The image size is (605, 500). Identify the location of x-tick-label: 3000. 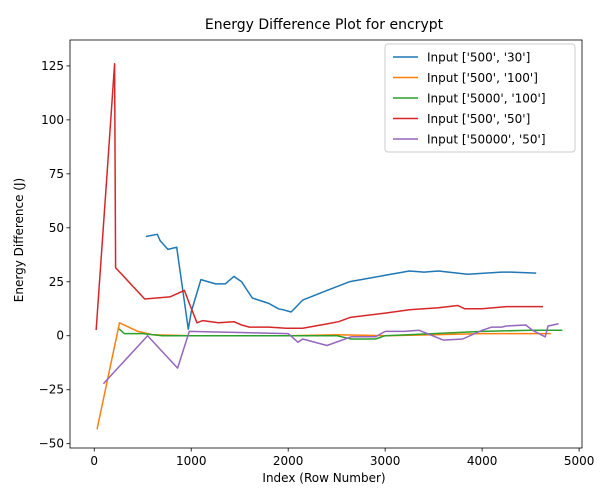
(385, 461).